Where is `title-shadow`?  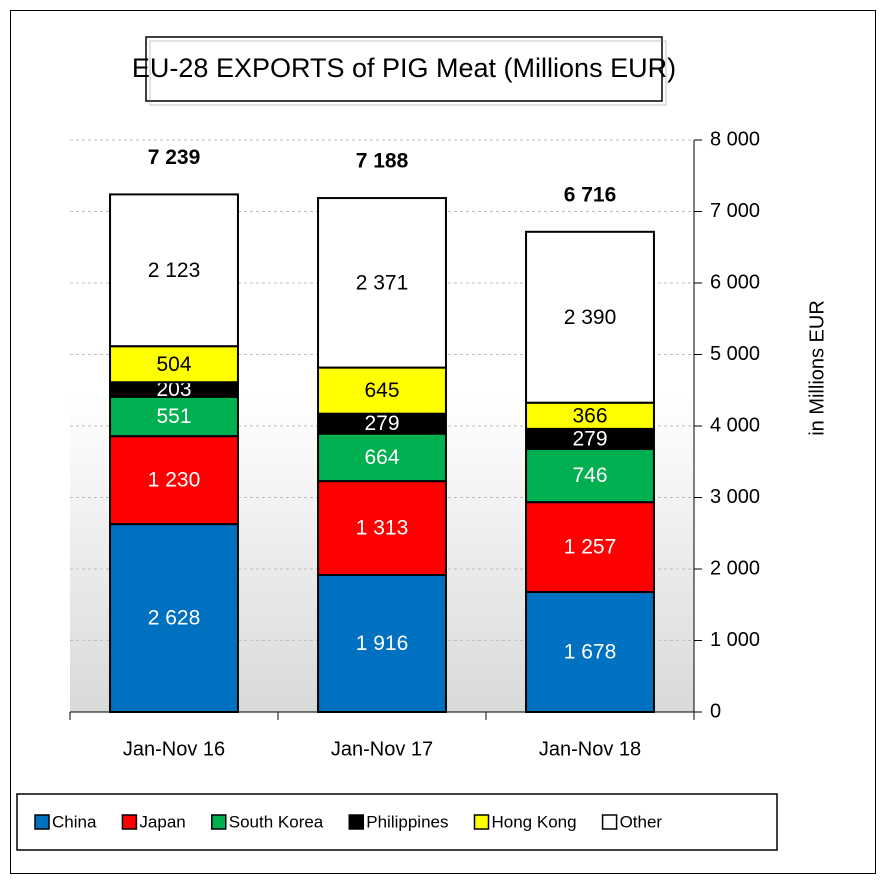
title-shadow is located at coordinates (408, 73).